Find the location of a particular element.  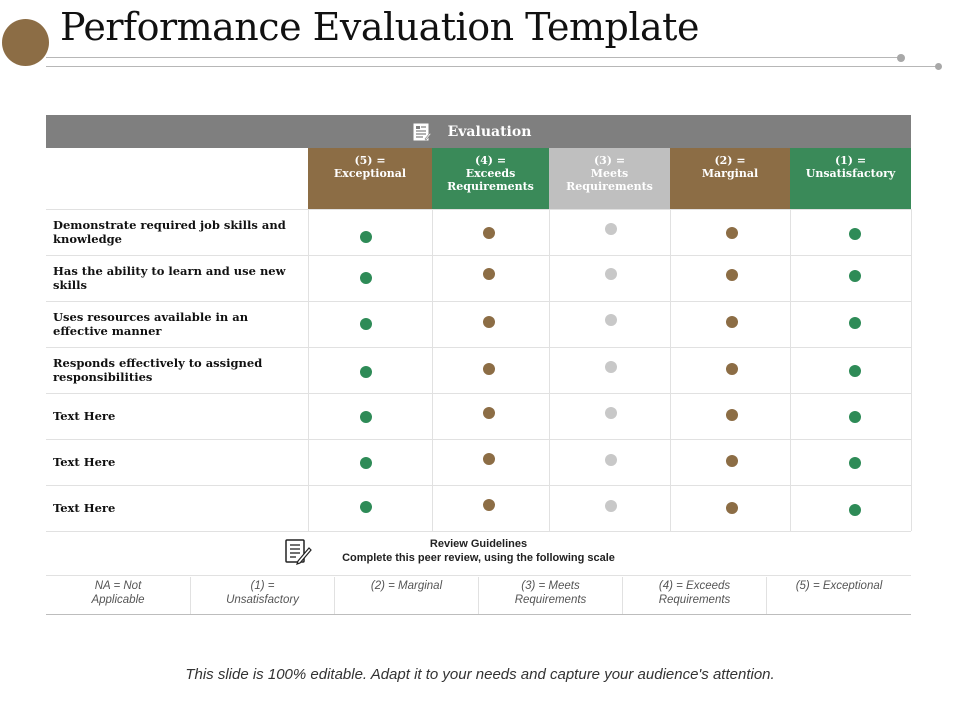

scale-item: (5) = Exceptional is located at coordinates (838, 596).